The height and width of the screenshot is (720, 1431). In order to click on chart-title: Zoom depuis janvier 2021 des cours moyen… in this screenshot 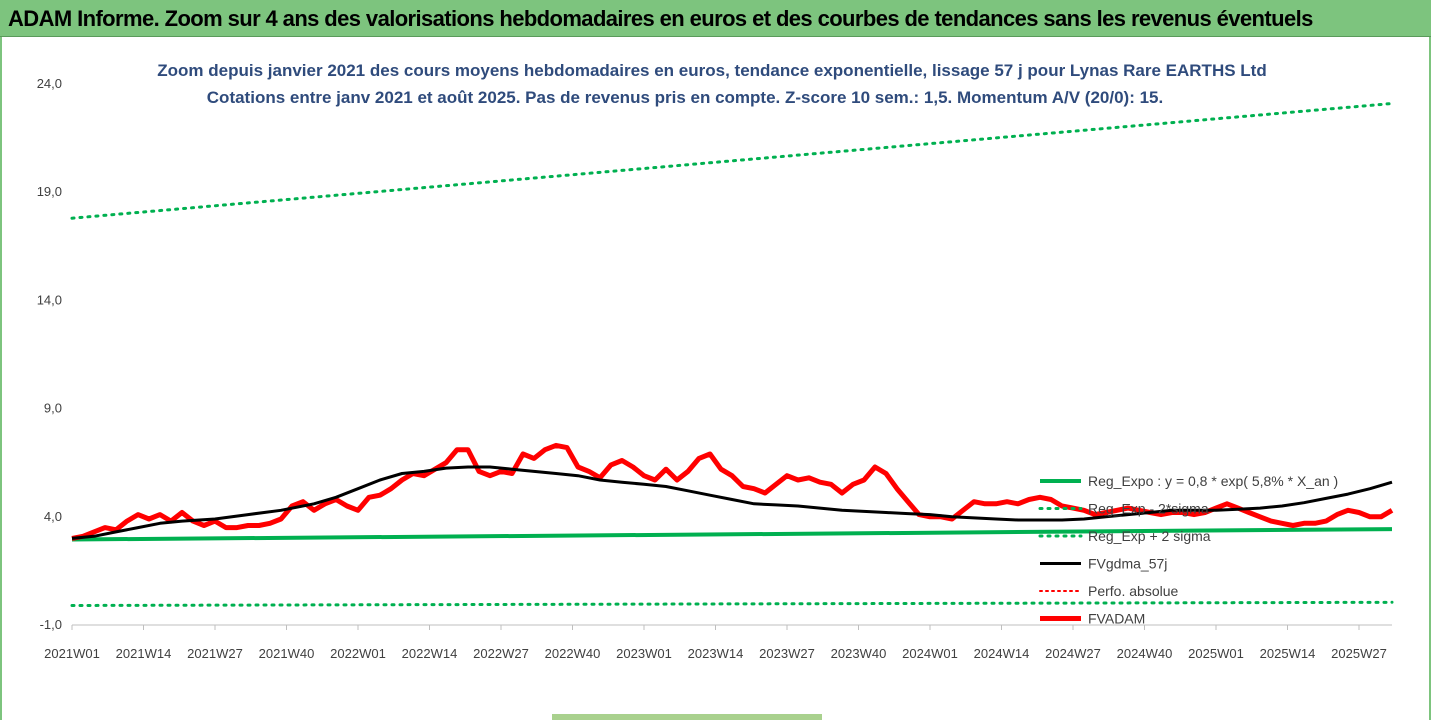, I will do `click(711, 70)`.